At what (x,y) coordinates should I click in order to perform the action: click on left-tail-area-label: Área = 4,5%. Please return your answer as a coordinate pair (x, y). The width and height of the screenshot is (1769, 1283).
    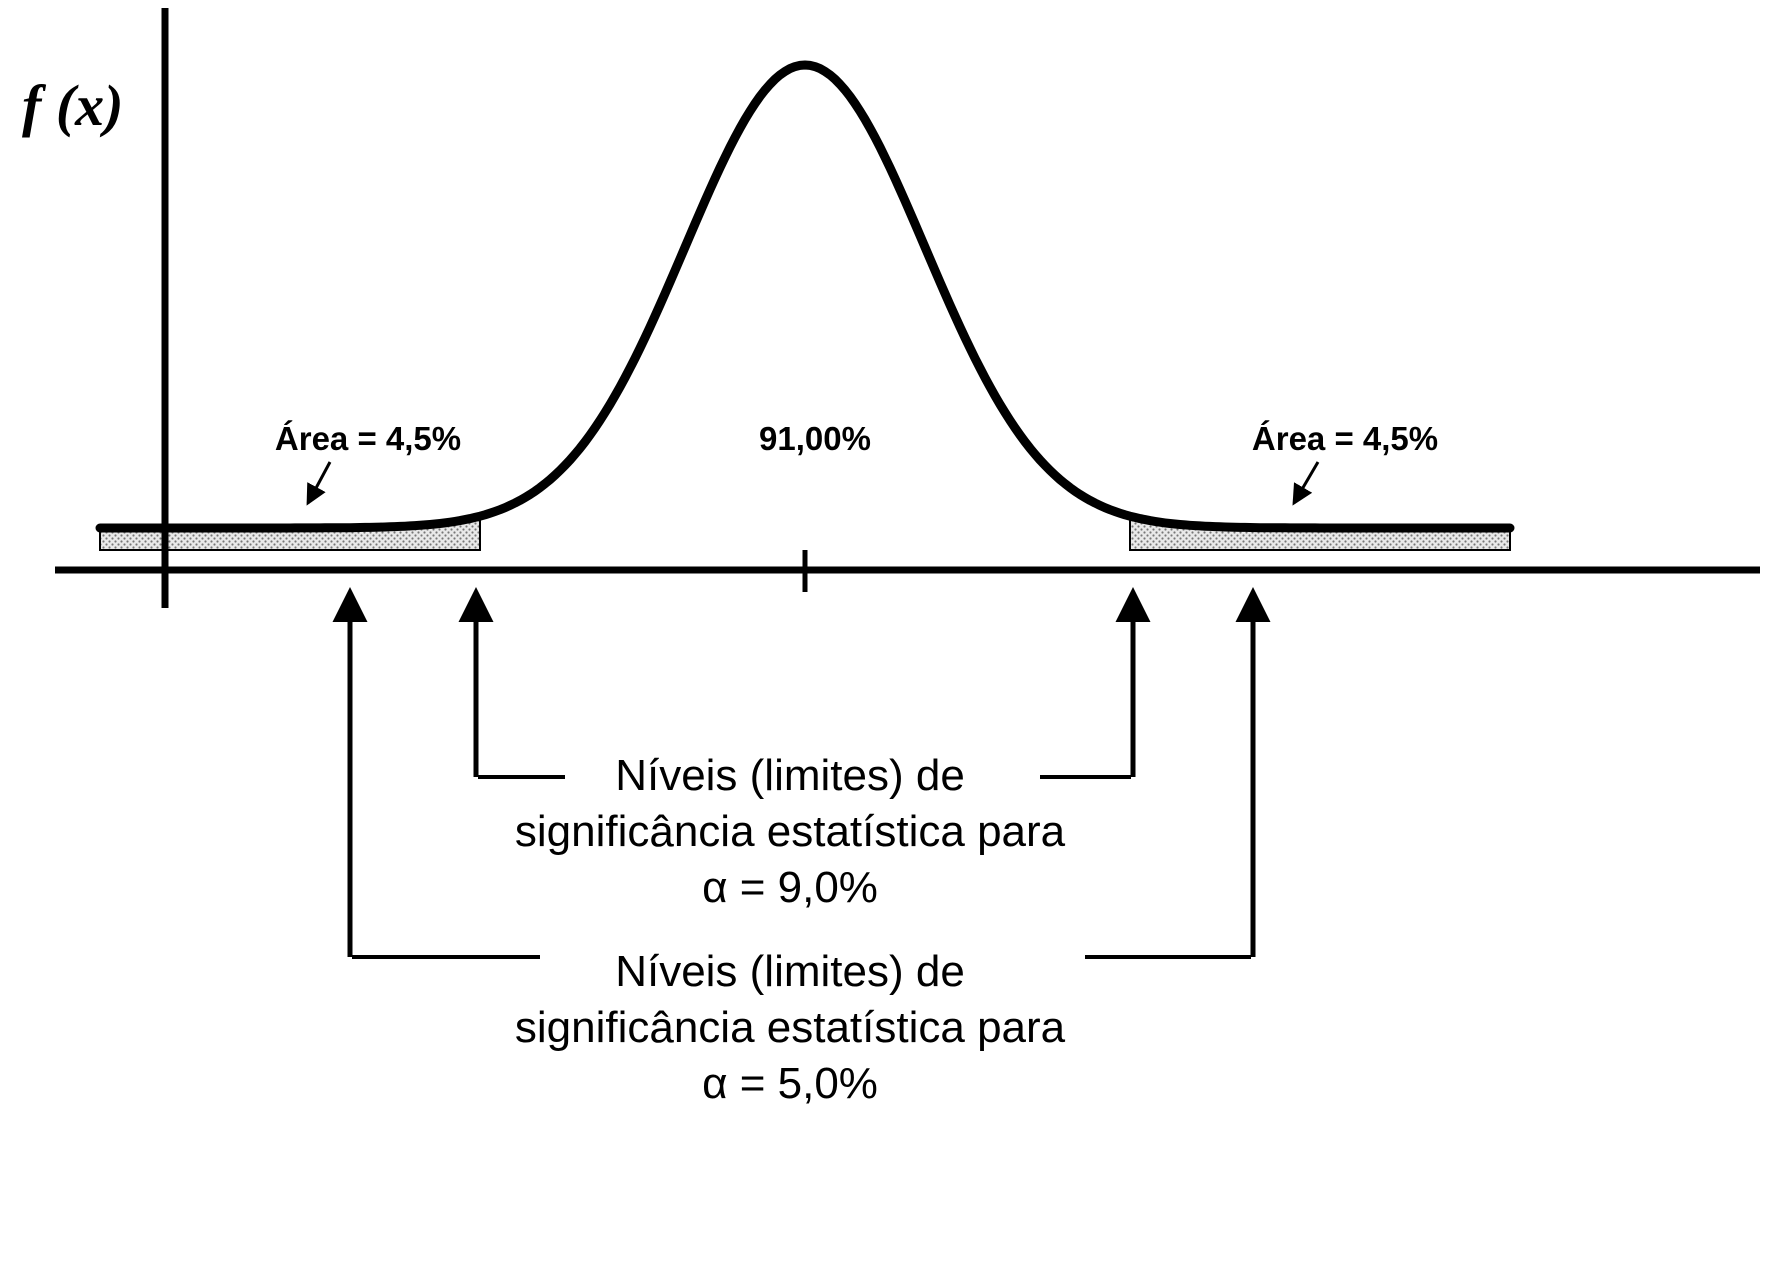
    Looking at the image, I should click on (368, 438).